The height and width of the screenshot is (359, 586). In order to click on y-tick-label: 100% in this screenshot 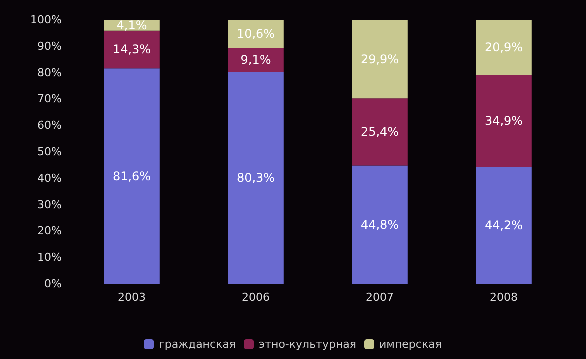, I will do `click(46, 20)`.